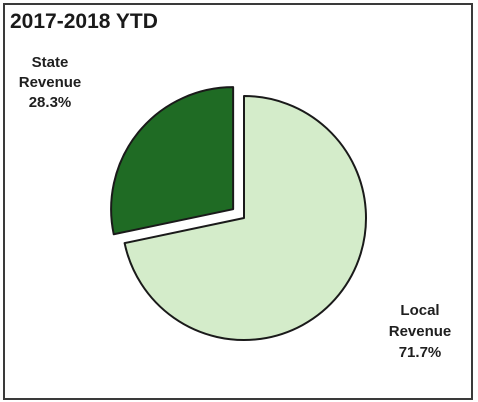  What do you see at coordinates (420, 352) in the screenshot?
I see `local-revenue-percent-label: 71.7%` at bounding box center [420, 352].